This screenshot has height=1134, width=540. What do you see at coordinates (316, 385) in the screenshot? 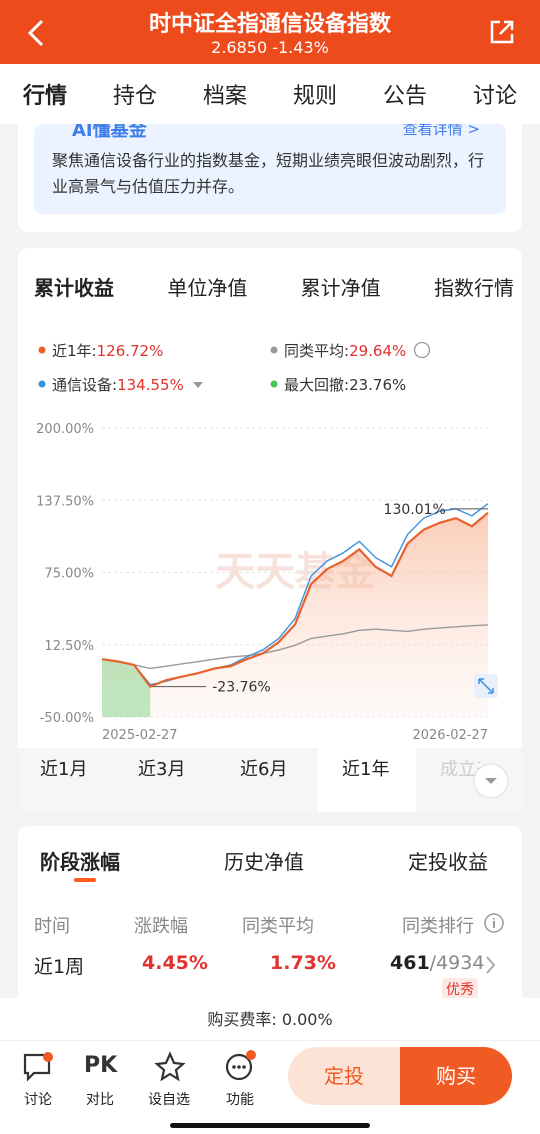
I see `legend-label: 最大回撤:` at bounding box center [316, 385].